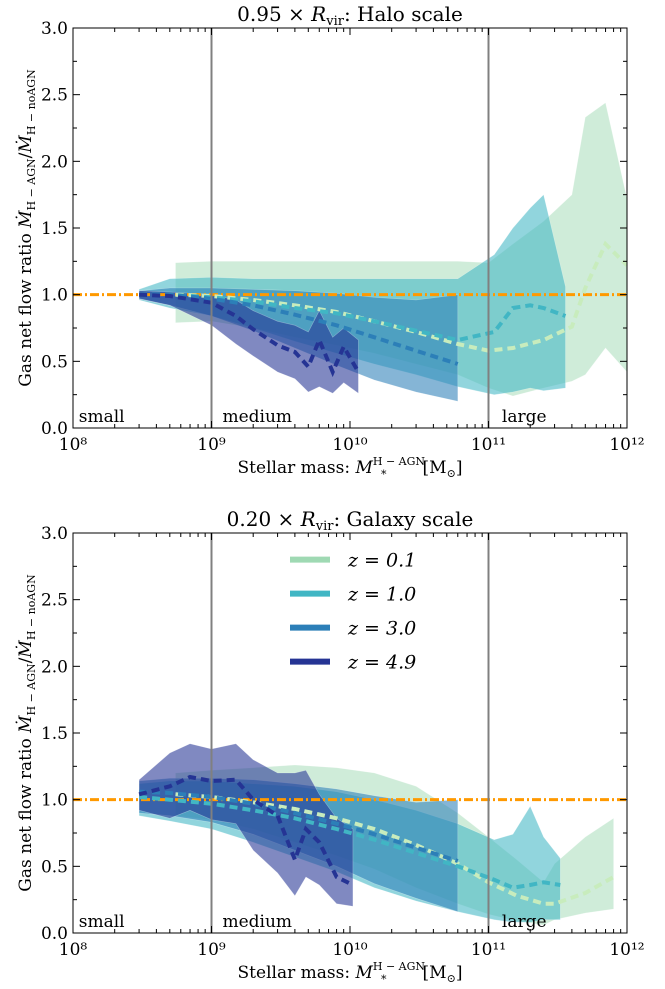 This screenshot has width=665, height=989. I want to click on legend-label-z1-0: z = 1.0, so click(381, 595).